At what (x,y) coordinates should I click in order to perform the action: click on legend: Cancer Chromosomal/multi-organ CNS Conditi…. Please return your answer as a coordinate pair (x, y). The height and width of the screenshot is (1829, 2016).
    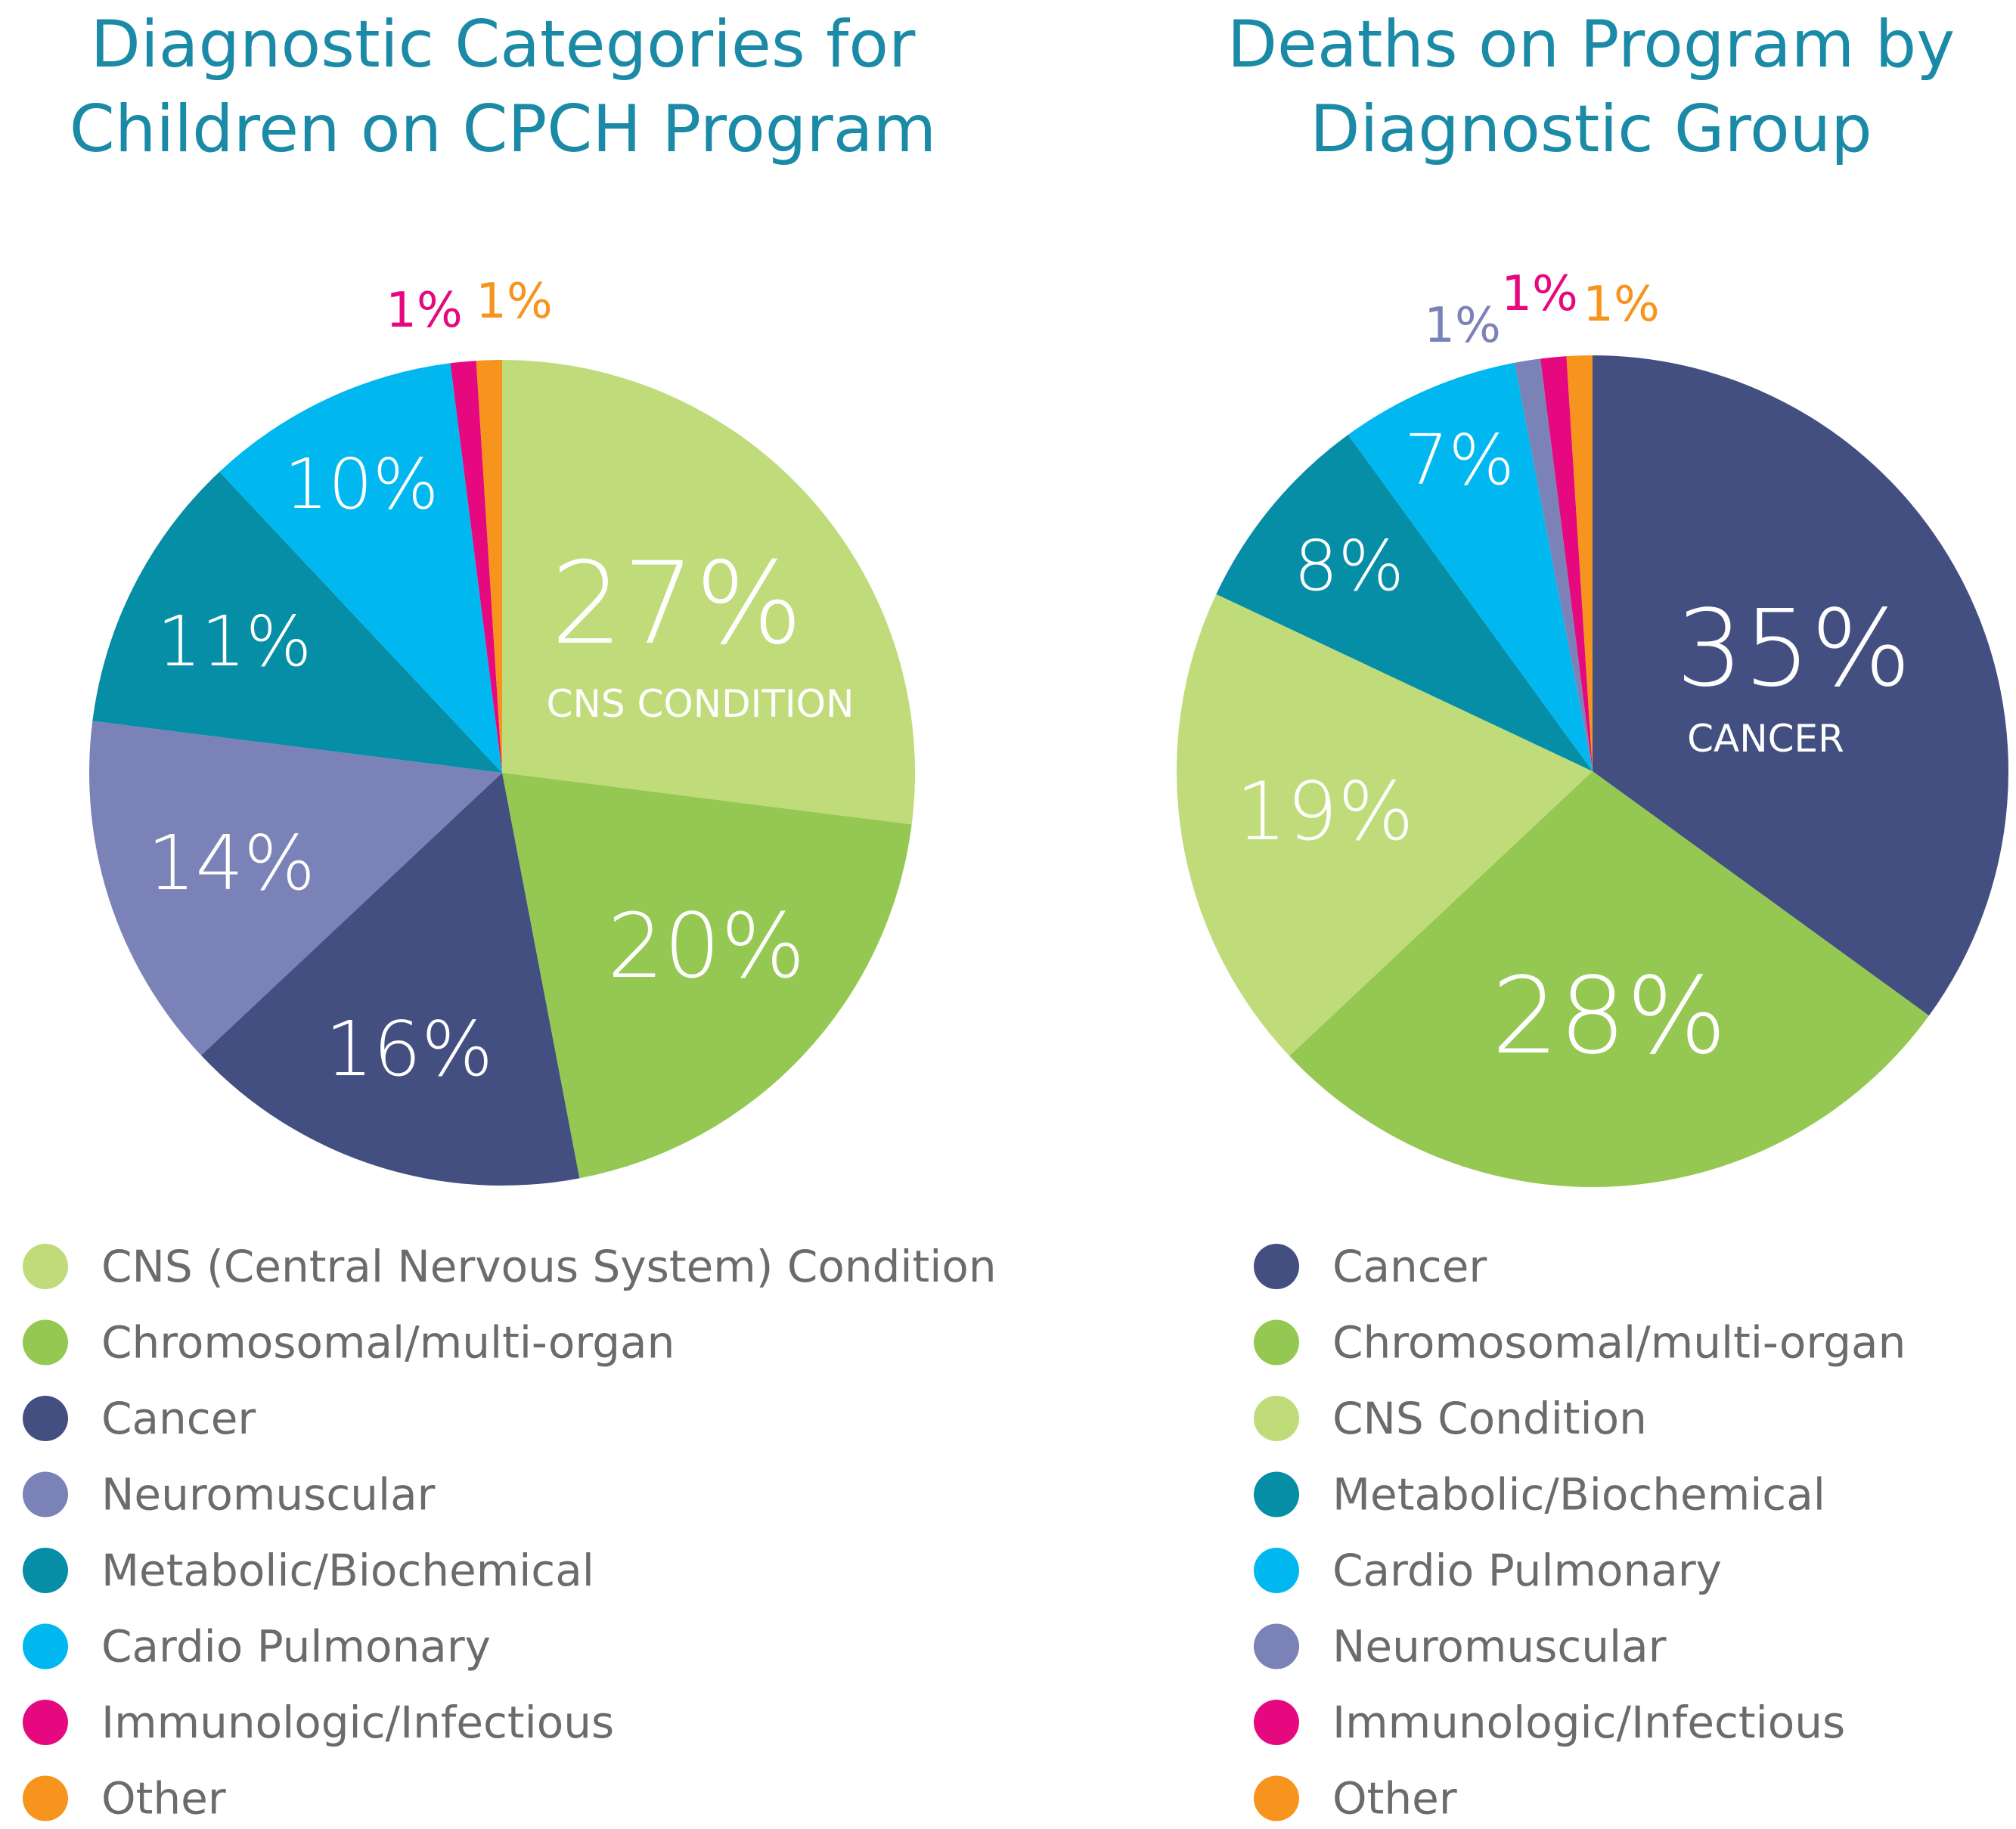
    Looking at the image, I should click on (1580, 1532).